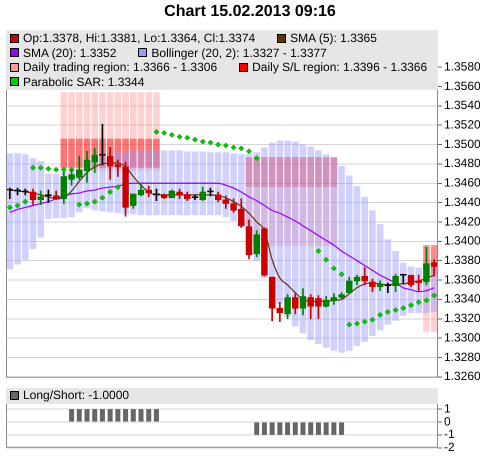 The image size is (480, 457). I want to click on y-tick-label: 1.3360, so click(462, 279).